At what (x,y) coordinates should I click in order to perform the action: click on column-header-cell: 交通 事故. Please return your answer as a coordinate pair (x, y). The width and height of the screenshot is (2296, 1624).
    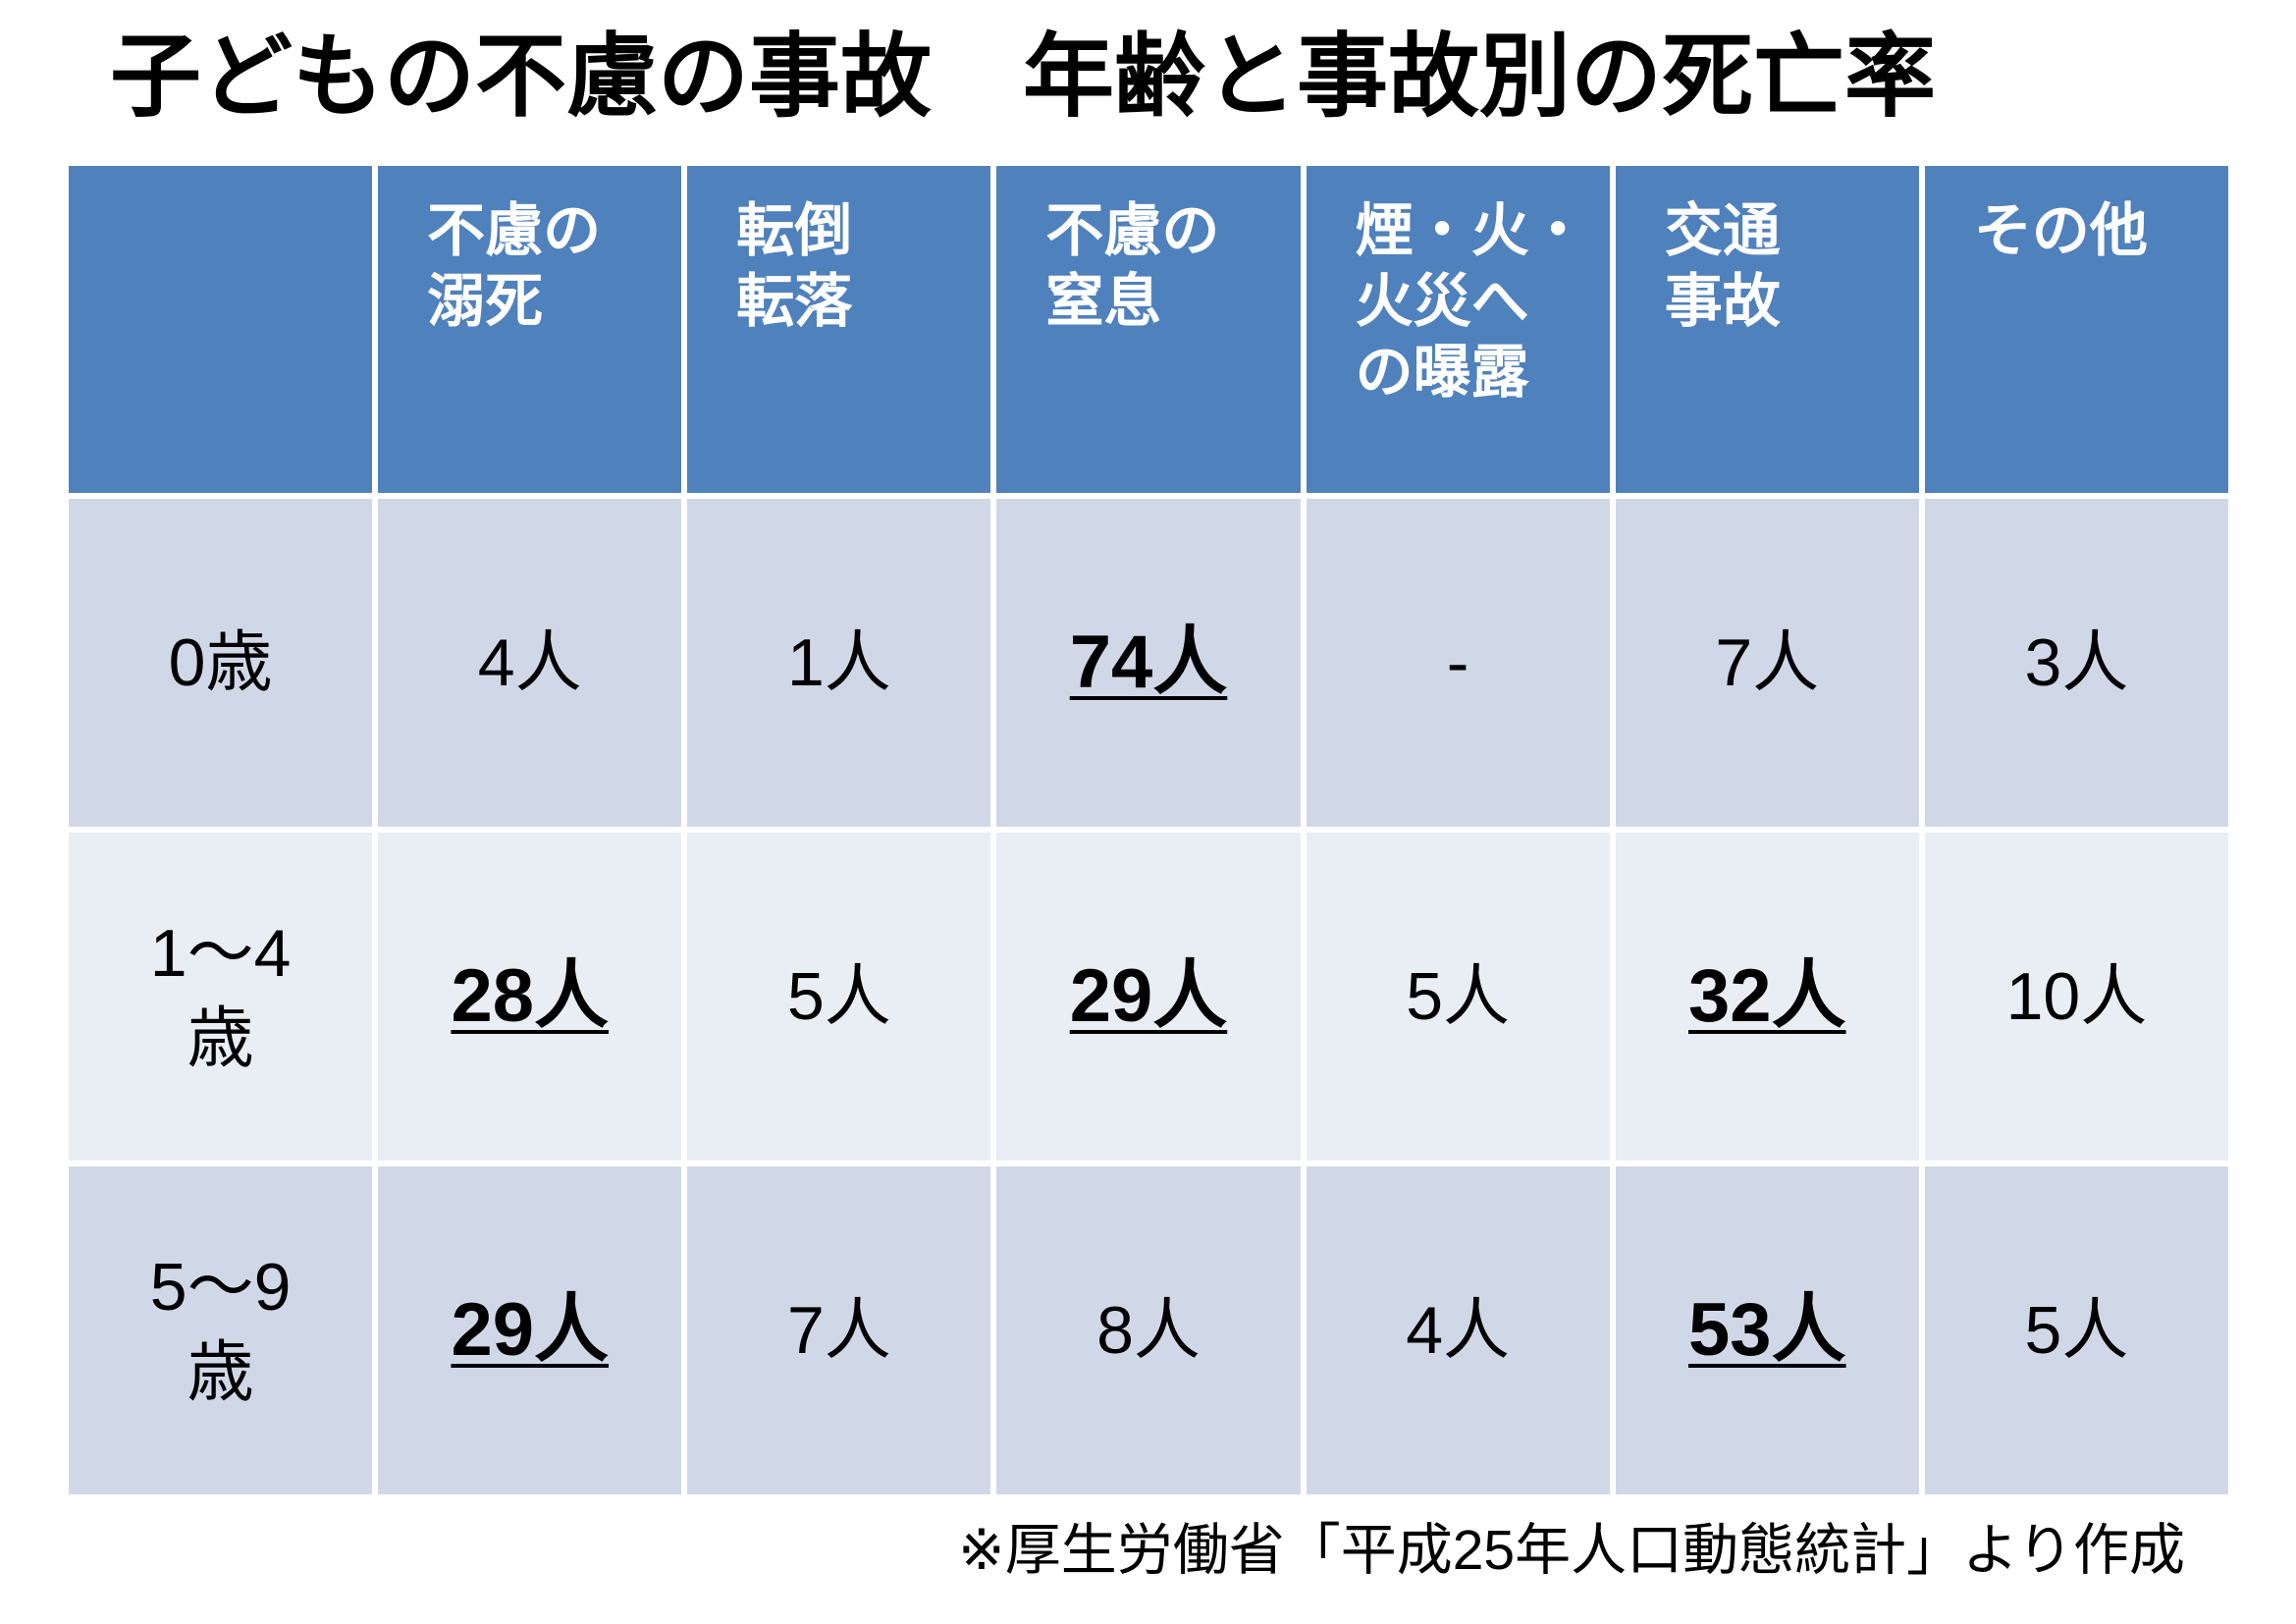
    Looking at the image, I should click on (1767, 329).